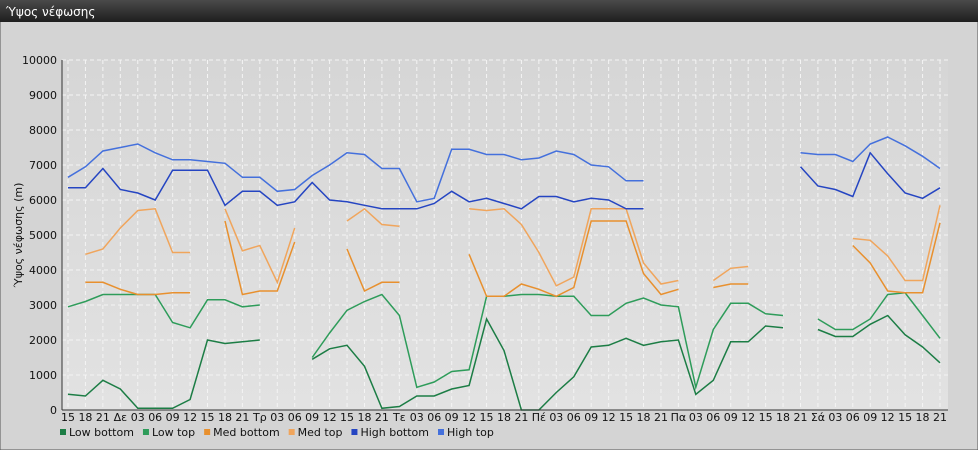 The height and width of the screenshot is (454, 978). Describe the element at coordinates (43, 305) in the screenshot. I see `y-tick-label: 3000` at that location.